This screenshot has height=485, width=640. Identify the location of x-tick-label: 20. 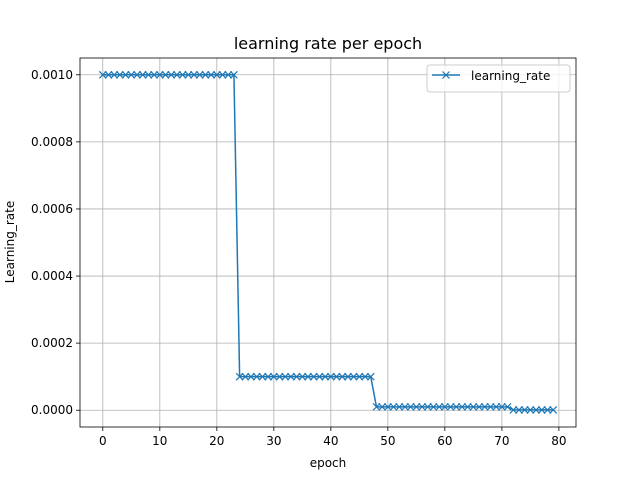
(216, 441).